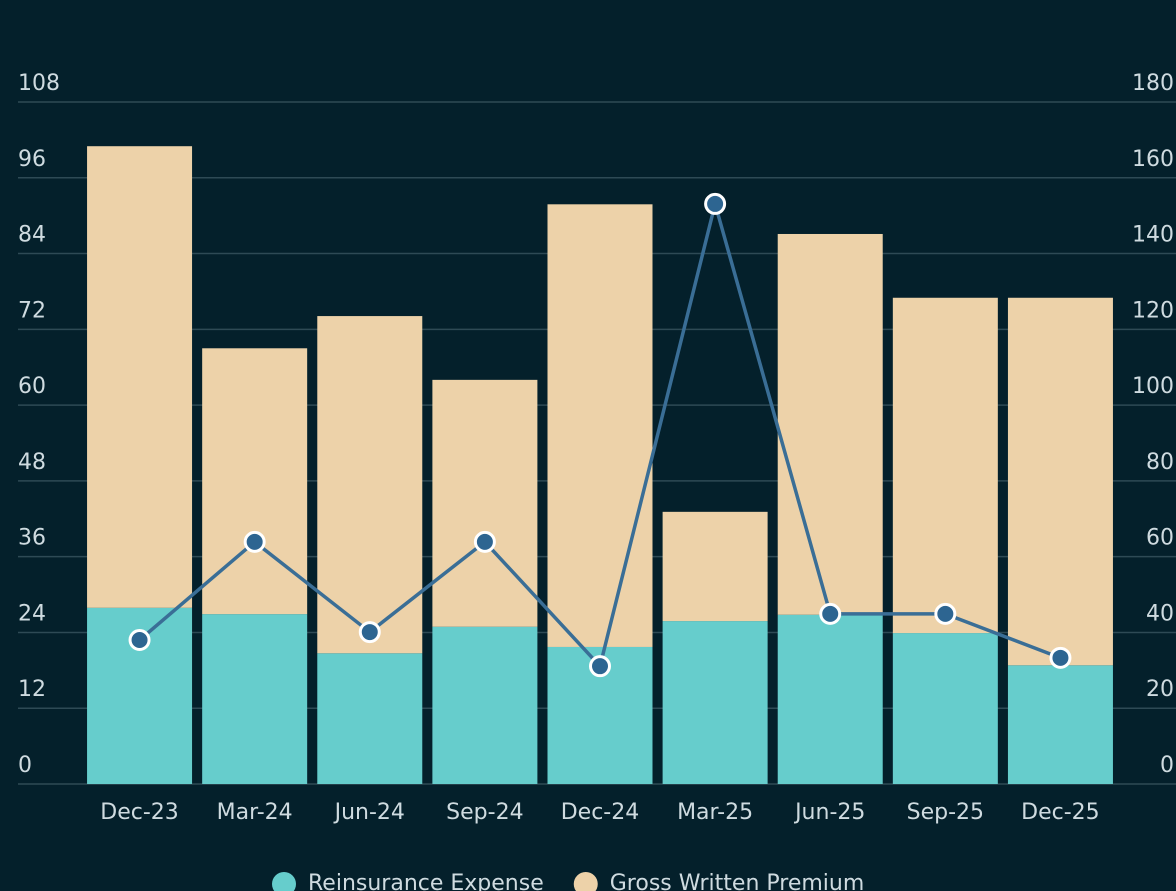  What do you see at coordinates (484, 812) in the screenshot?
I see `x-tick-label: Sep-24` at bounding box center [484, 812].